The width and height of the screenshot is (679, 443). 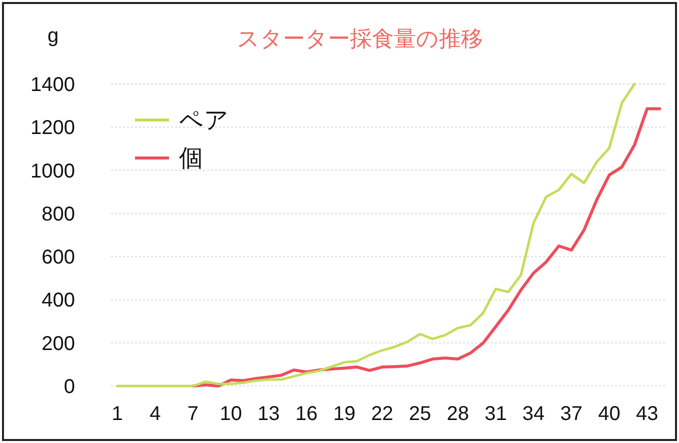 What do you see at coordinates (344, 414) in the screenshot?
I see `x-tick-label: 19` at bounding box center [344, 414].